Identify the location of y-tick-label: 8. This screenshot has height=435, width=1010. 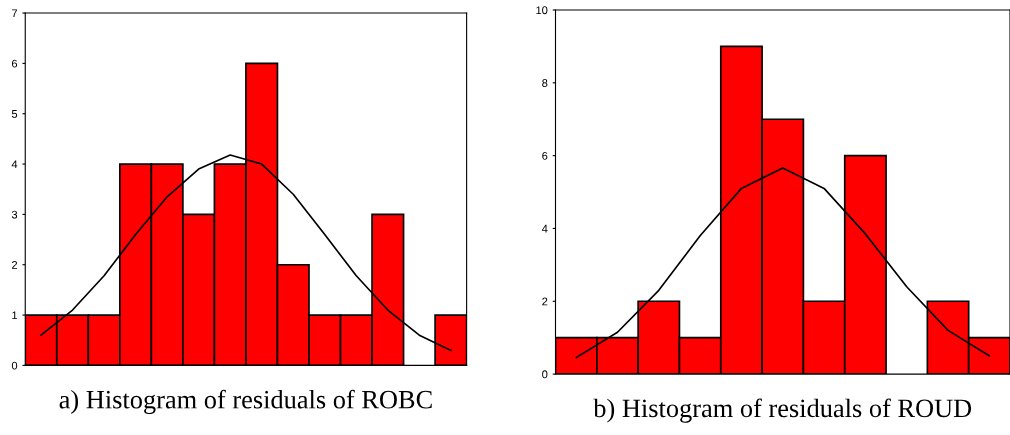
(545, 83).